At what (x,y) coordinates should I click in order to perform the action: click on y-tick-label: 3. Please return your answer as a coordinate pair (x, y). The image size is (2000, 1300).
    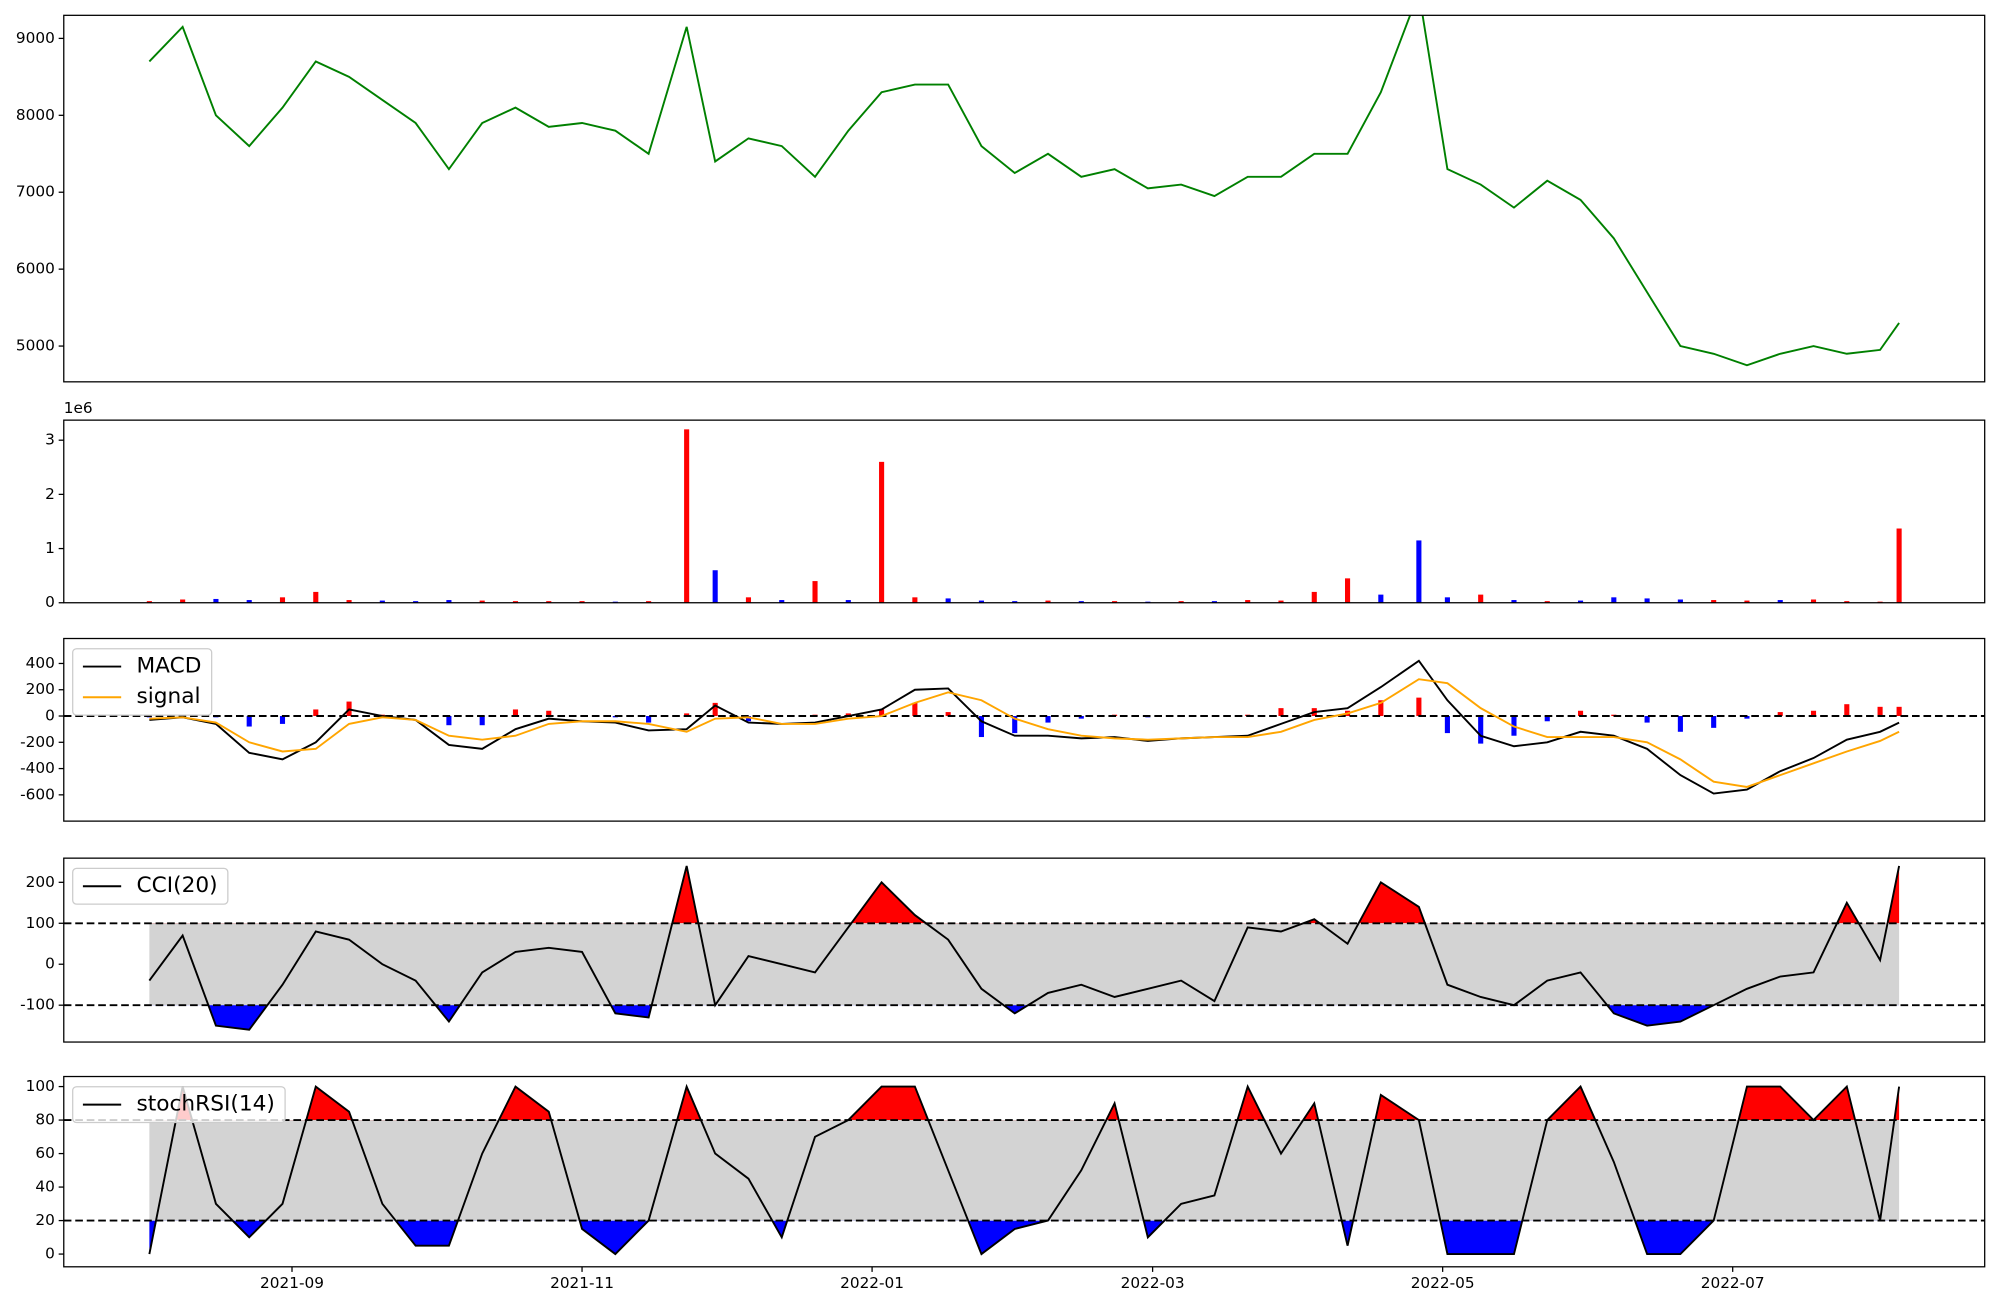
    Looking at the image, I should click on (50, 440).